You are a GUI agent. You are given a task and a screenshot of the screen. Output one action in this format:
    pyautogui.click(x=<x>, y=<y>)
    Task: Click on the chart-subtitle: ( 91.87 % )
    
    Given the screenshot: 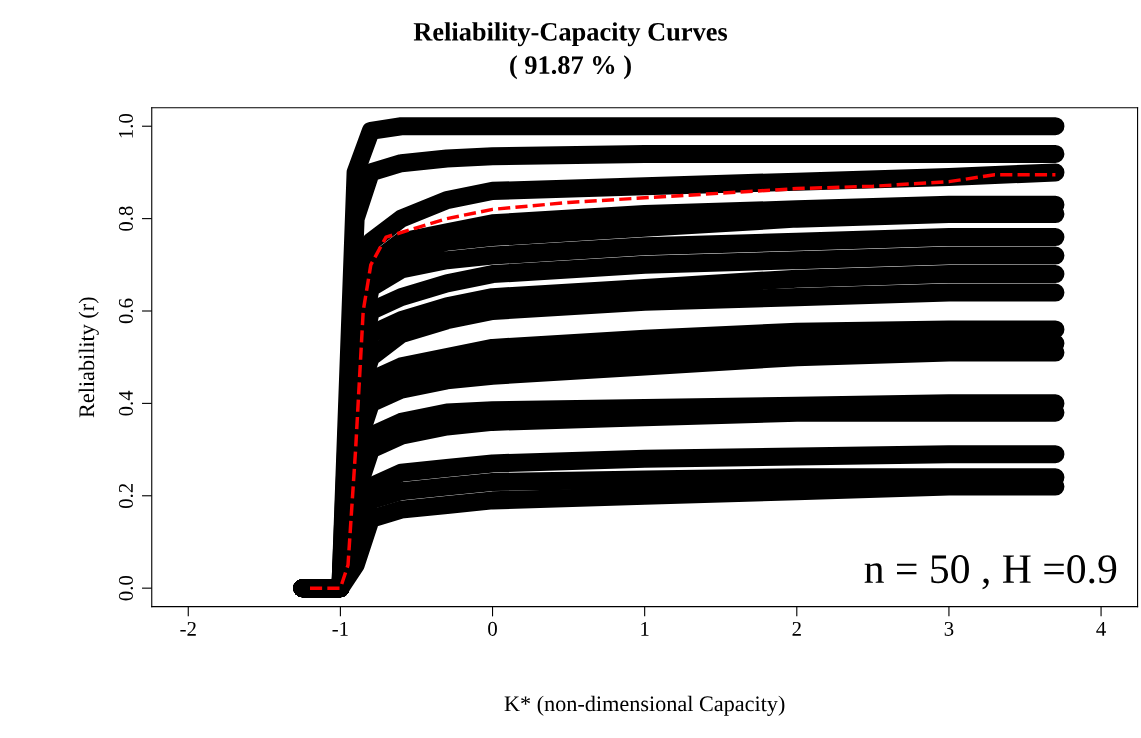 What is the action you would take?
    pyautogui.click(x=570, y=67)
    